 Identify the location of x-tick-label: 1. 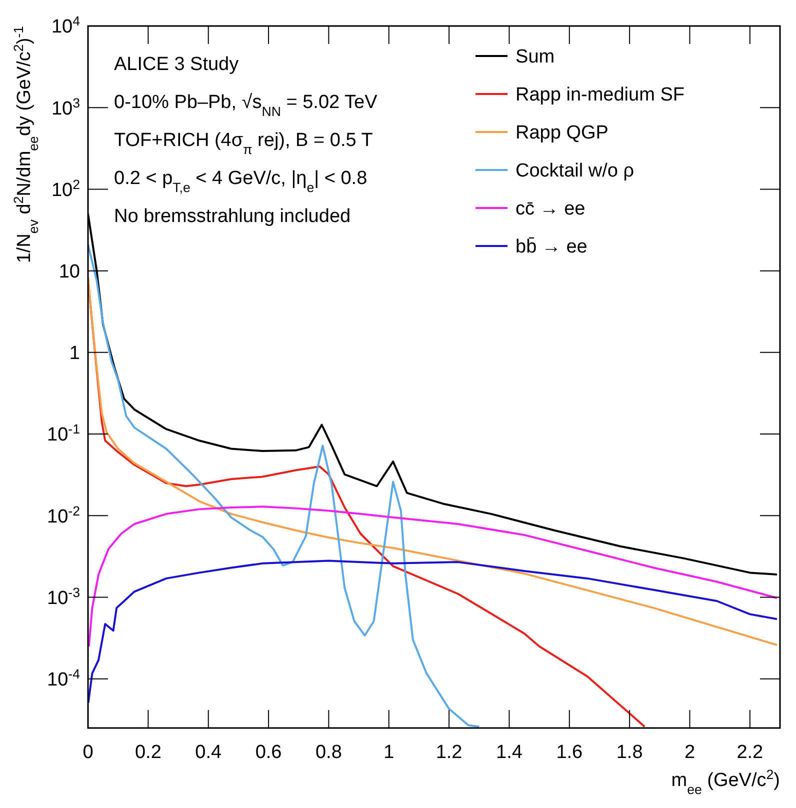
(389, 752).